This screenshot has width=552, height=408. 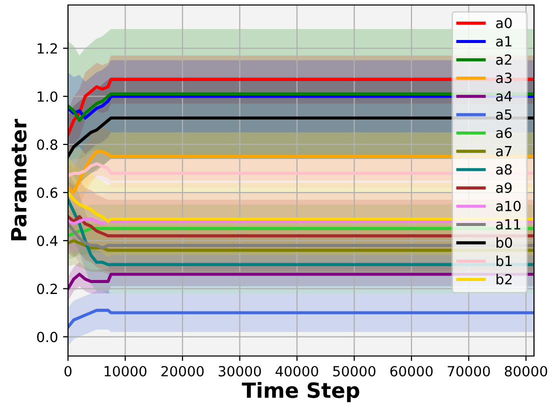 I want to click on legend-label: a2, so click(x=504, y=59).